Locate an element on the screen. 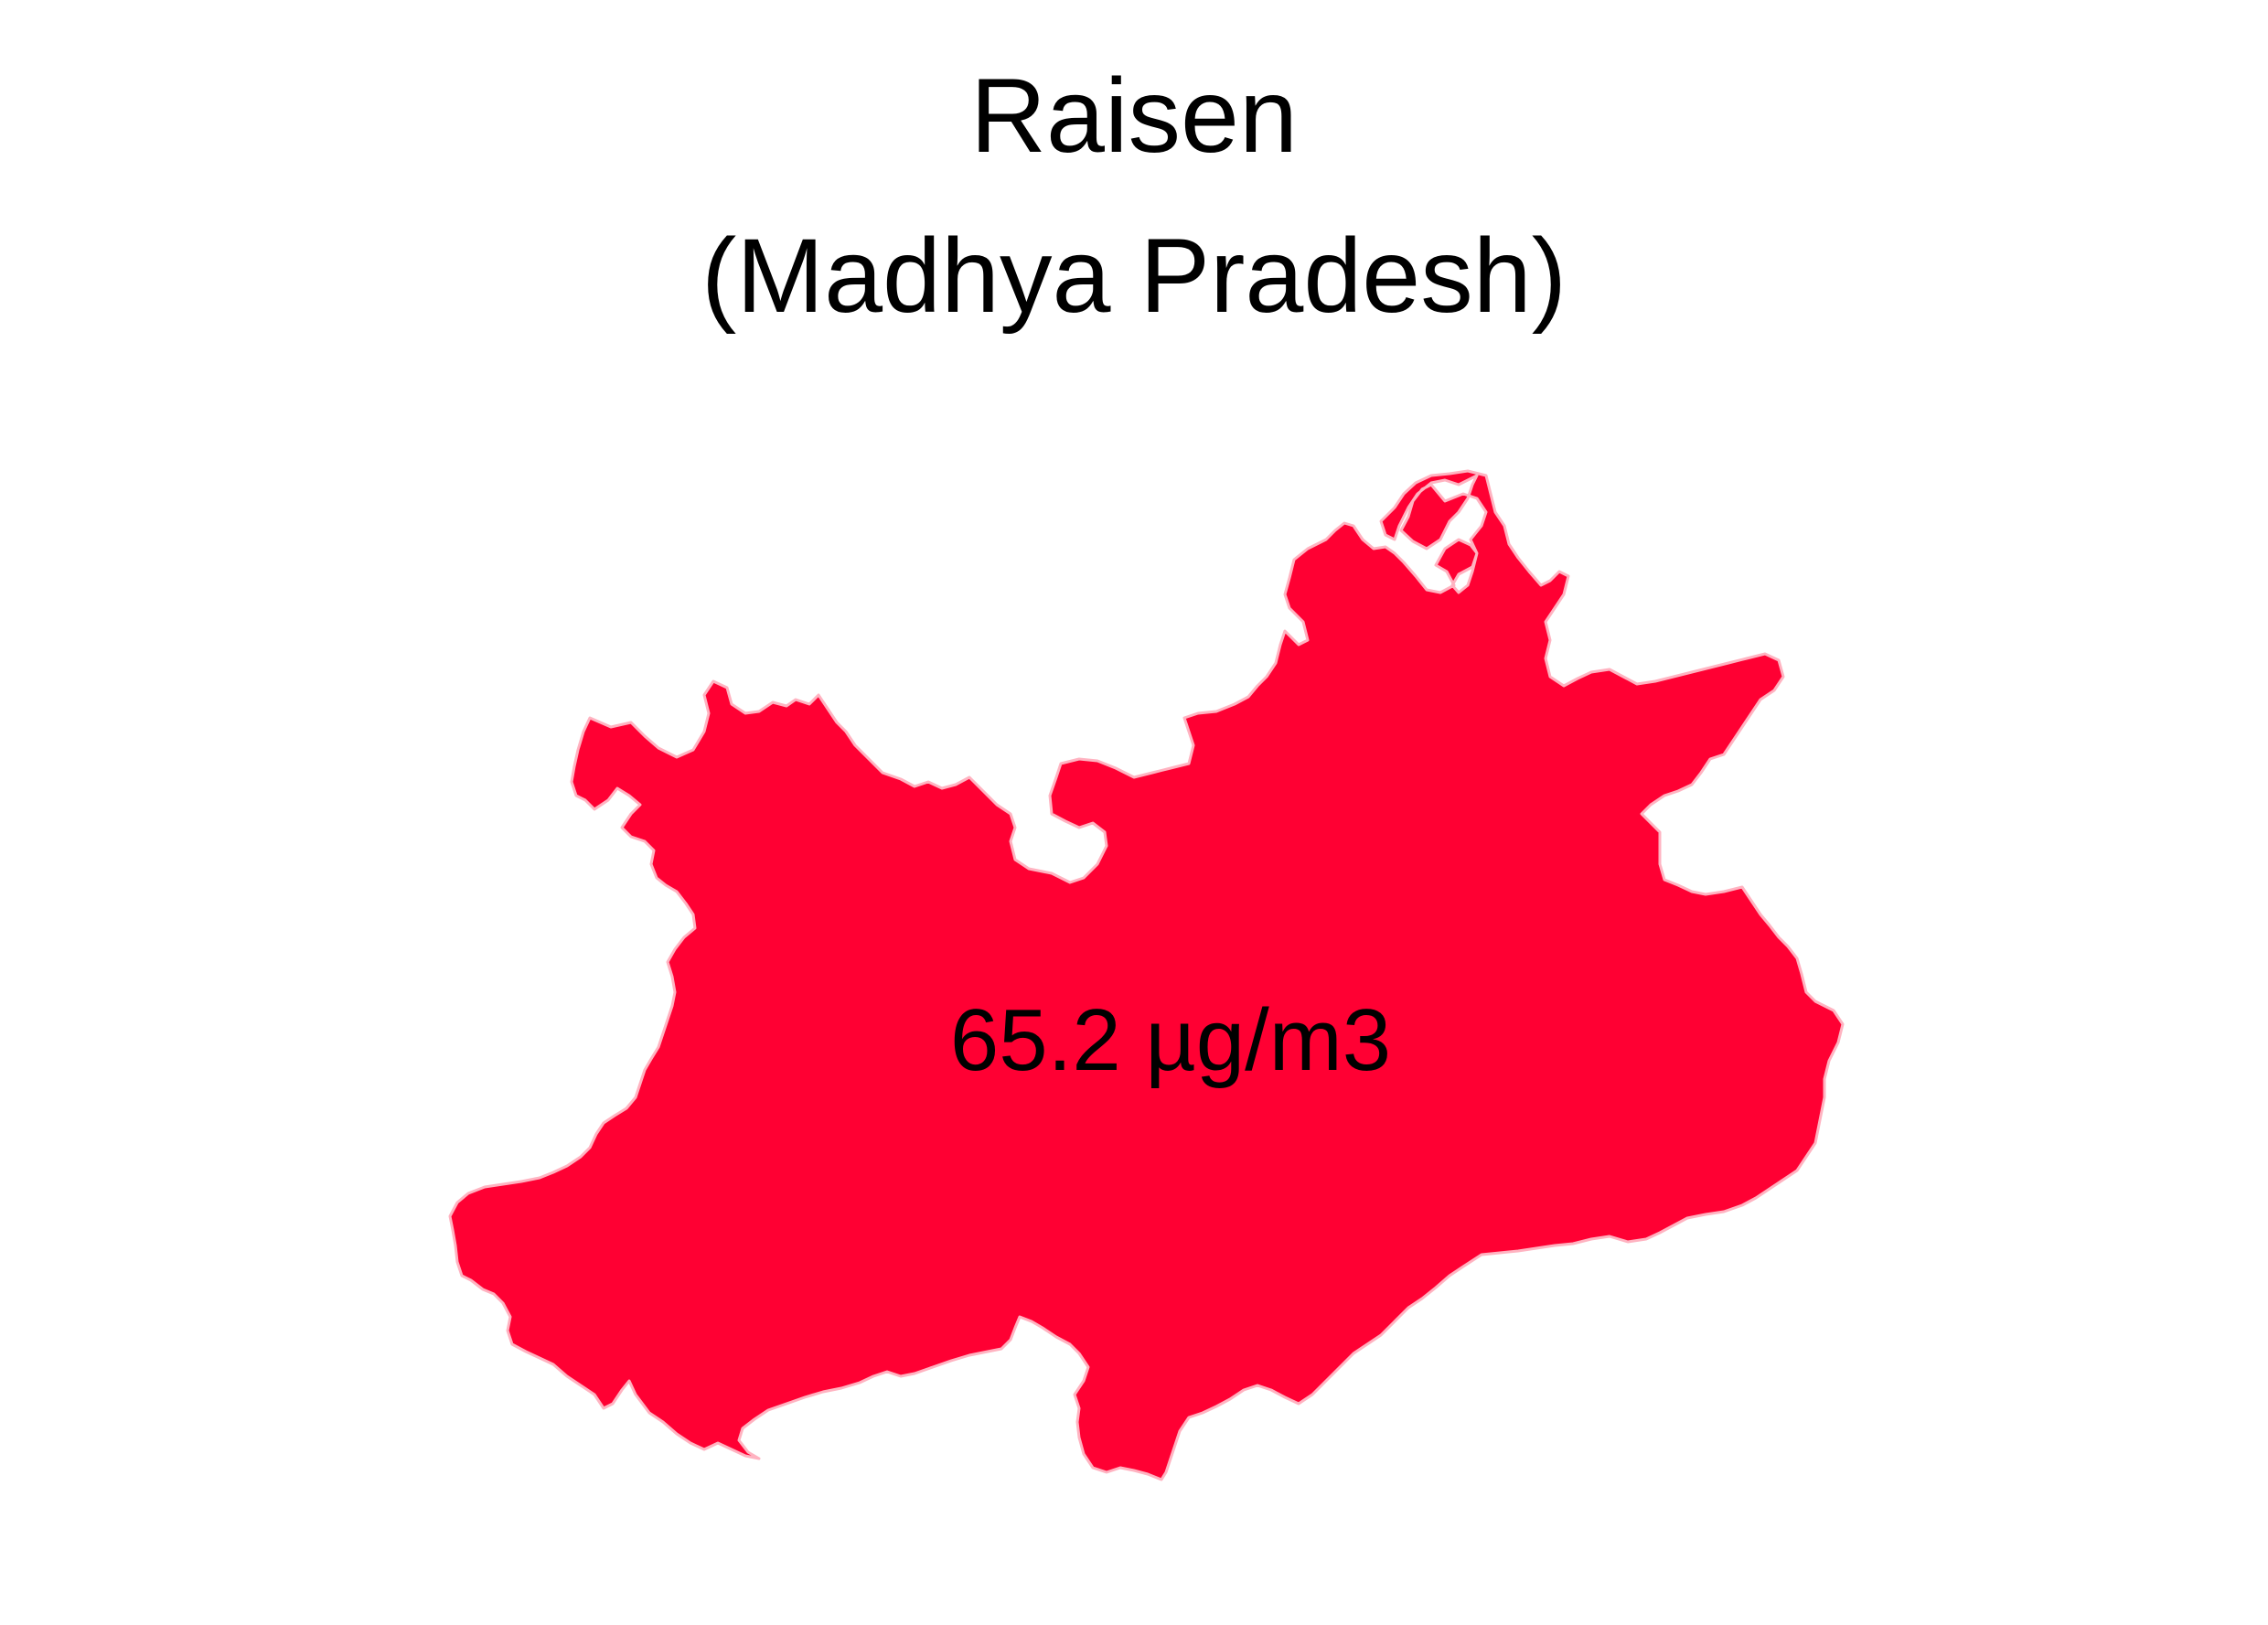  map-title: Raisen is located at coordinates (1134, 117).